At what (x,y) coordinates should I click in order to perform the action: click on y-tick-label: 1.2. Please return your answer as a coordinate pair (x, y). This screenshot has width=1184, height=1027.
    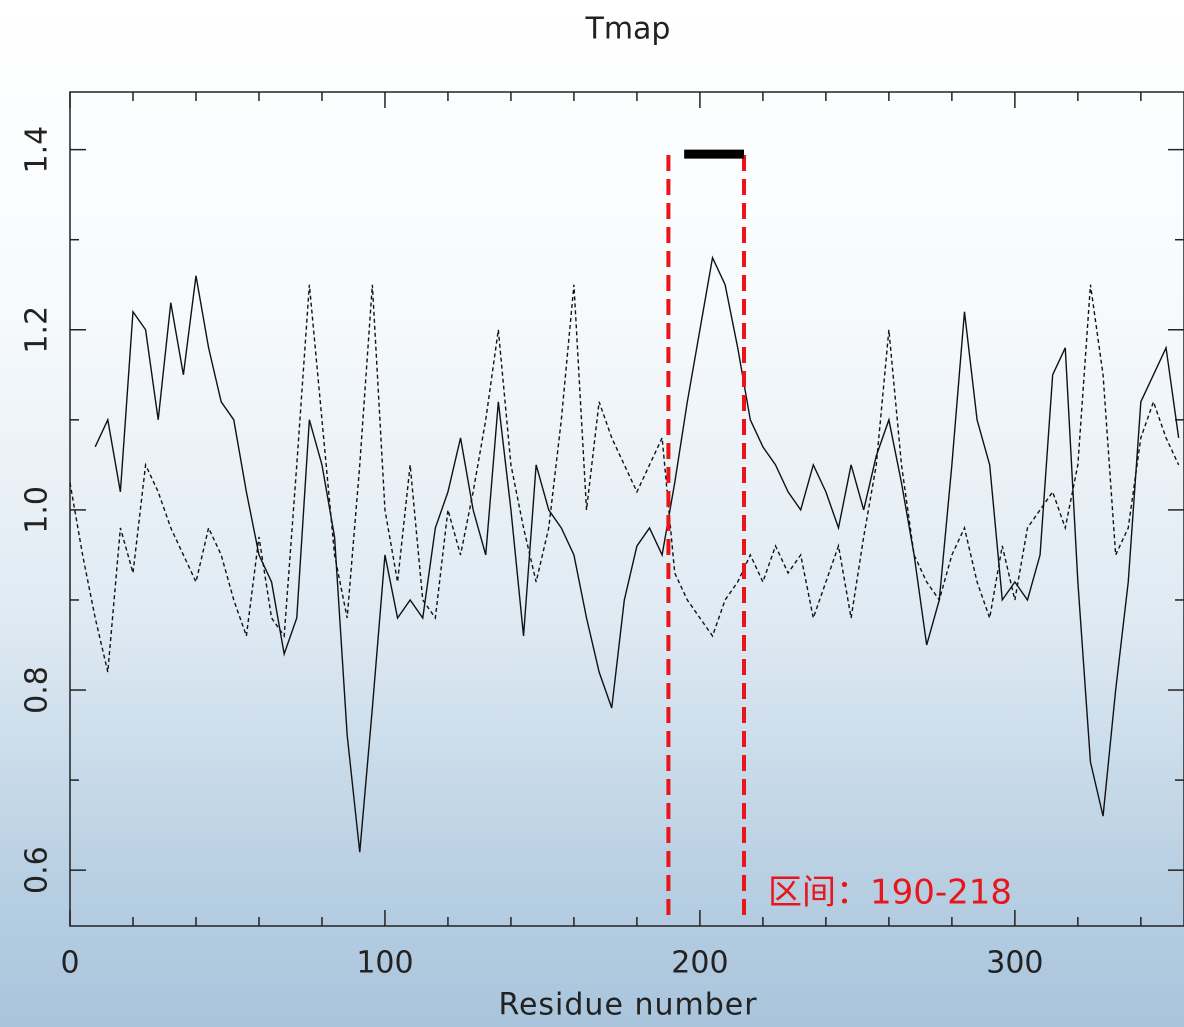
    Looking at the image, I should click on (37, 330).